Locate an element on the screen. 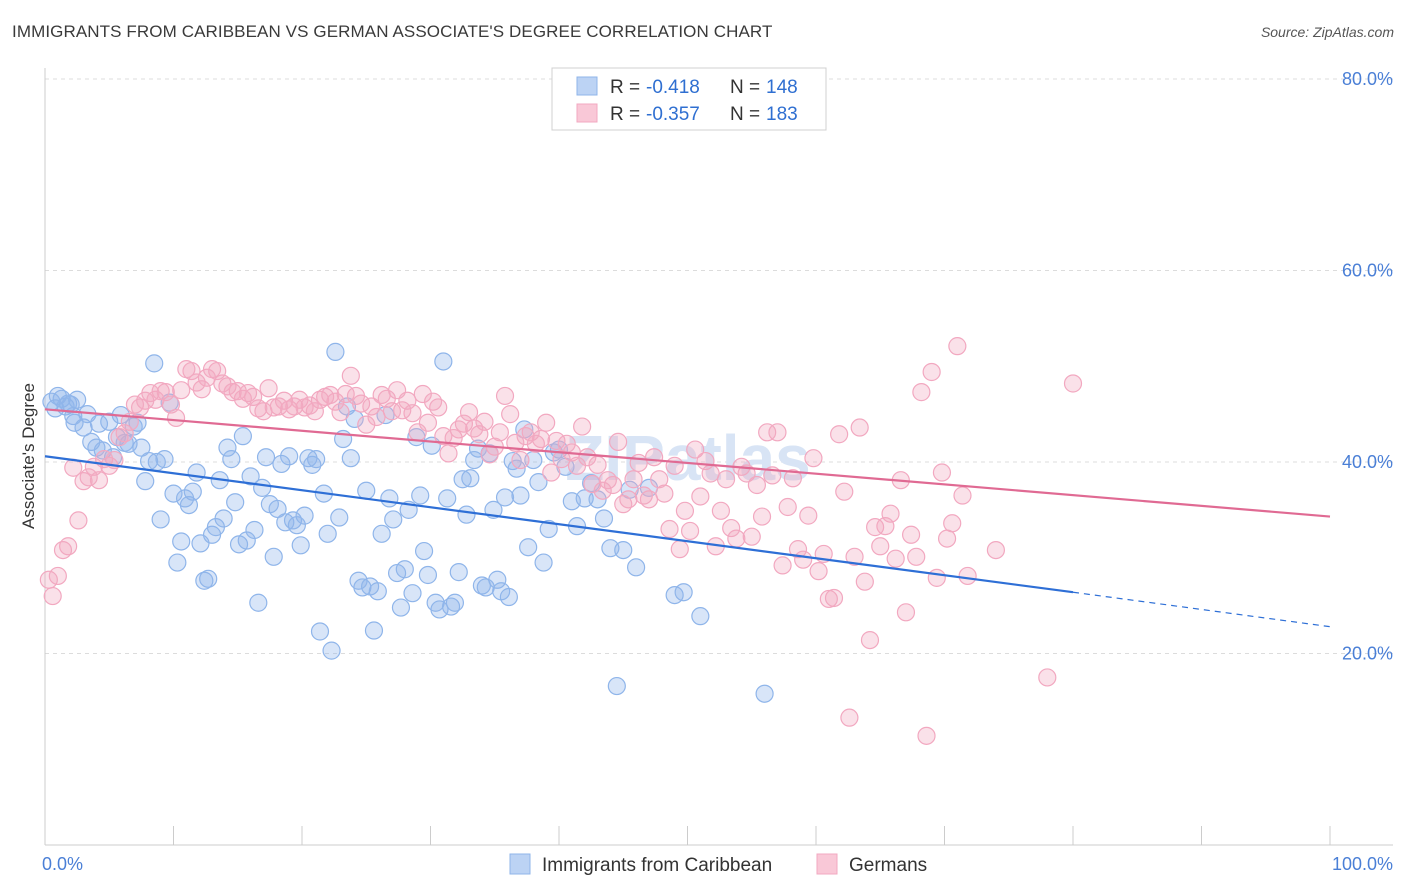 The width and height of the screenshot is (1406, 892). y-tick-labels: 20.0% 40.0% 60.0% 80.0% is located at coordinates (1367, 366).